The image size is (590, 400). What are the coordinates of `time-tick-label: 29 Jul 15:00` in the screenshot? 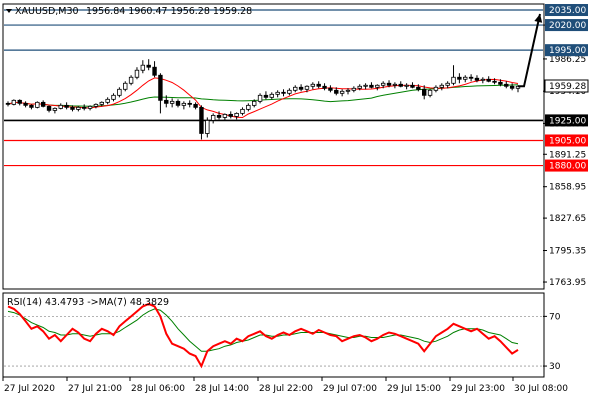 It's located at (414, 389).